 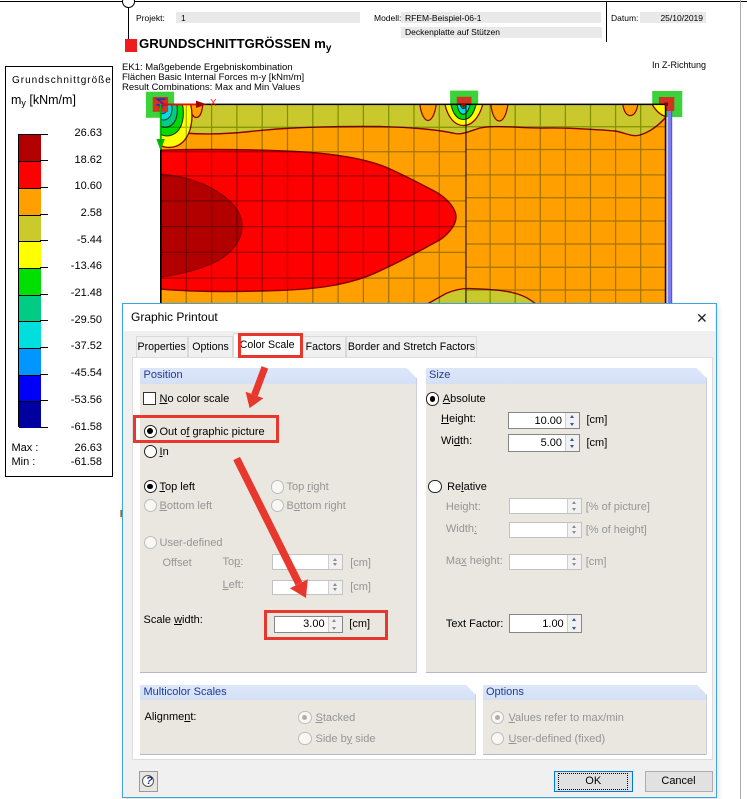 What do you see at coordinates (213, 103) in the screenshot?
I see `svg-text: X` at bounding box center [213, 103].